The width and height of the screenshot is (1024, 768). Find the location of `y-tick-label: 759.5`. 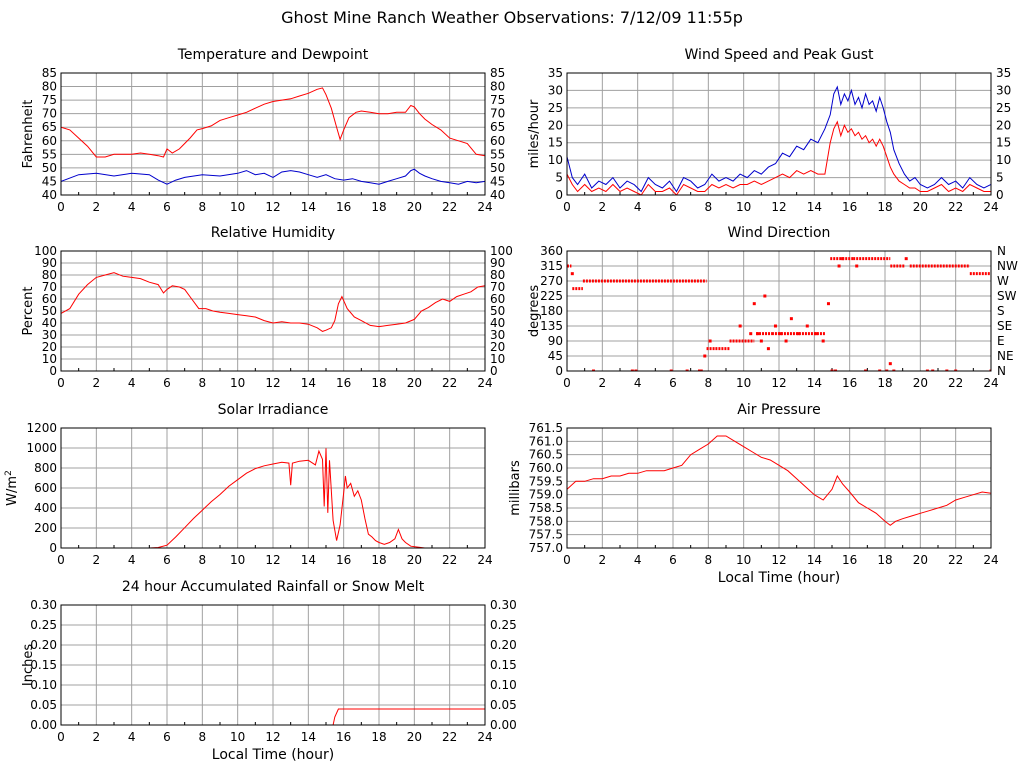

y-tick-label: 759.5 is located at coordinates (546, 481).